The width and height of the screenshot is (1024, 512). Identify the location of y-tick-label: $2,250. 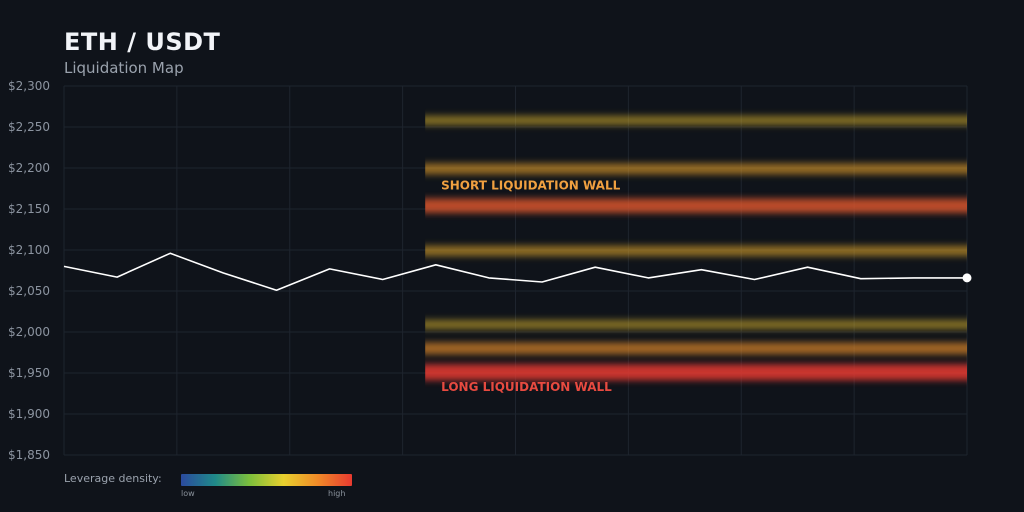
(29, 127).